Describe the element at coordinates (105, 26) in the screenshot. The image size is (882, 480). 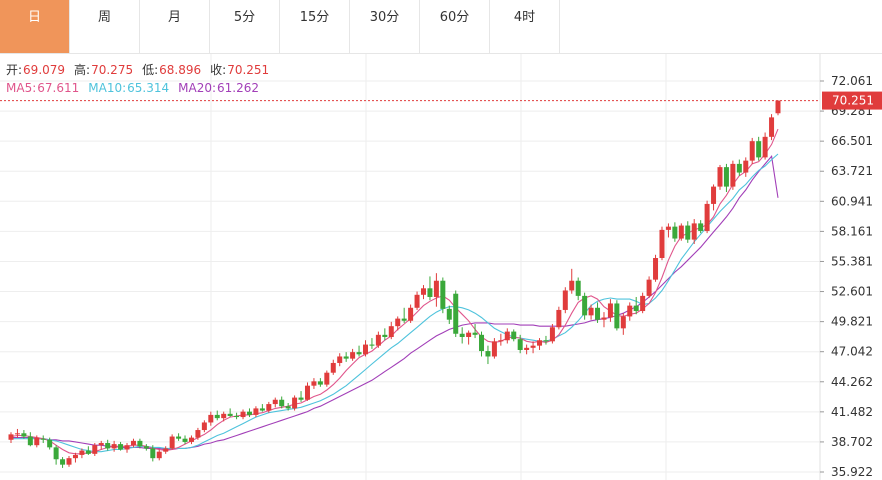
I see `tab-1: 周` at that location.